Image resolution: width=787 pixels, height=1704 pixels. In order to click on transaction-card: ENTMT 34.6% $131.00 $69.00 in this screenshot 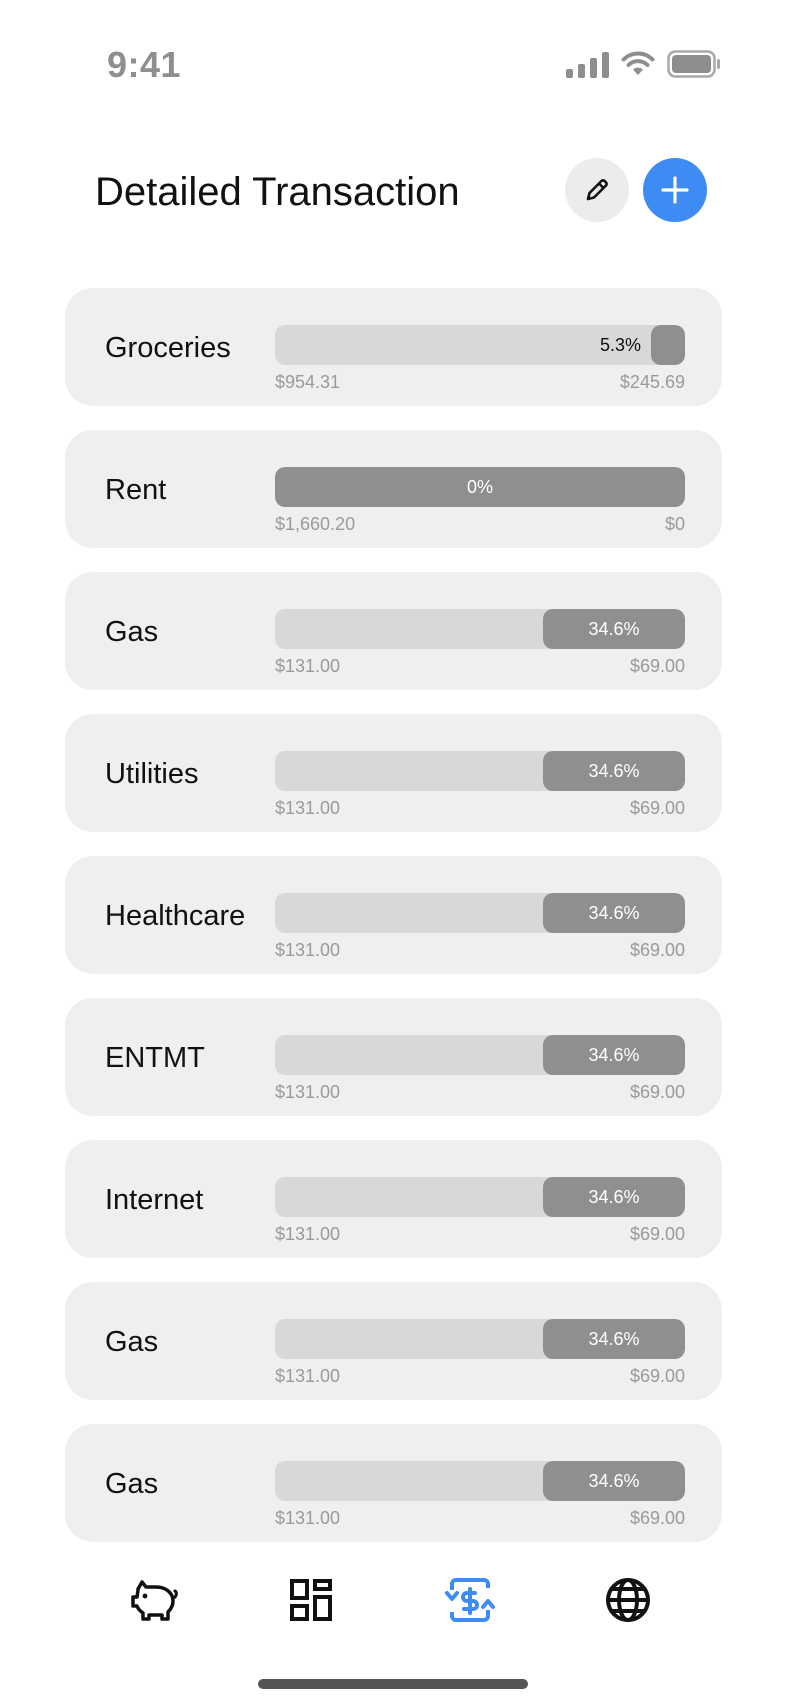, I will do `click(393, 1057)`.